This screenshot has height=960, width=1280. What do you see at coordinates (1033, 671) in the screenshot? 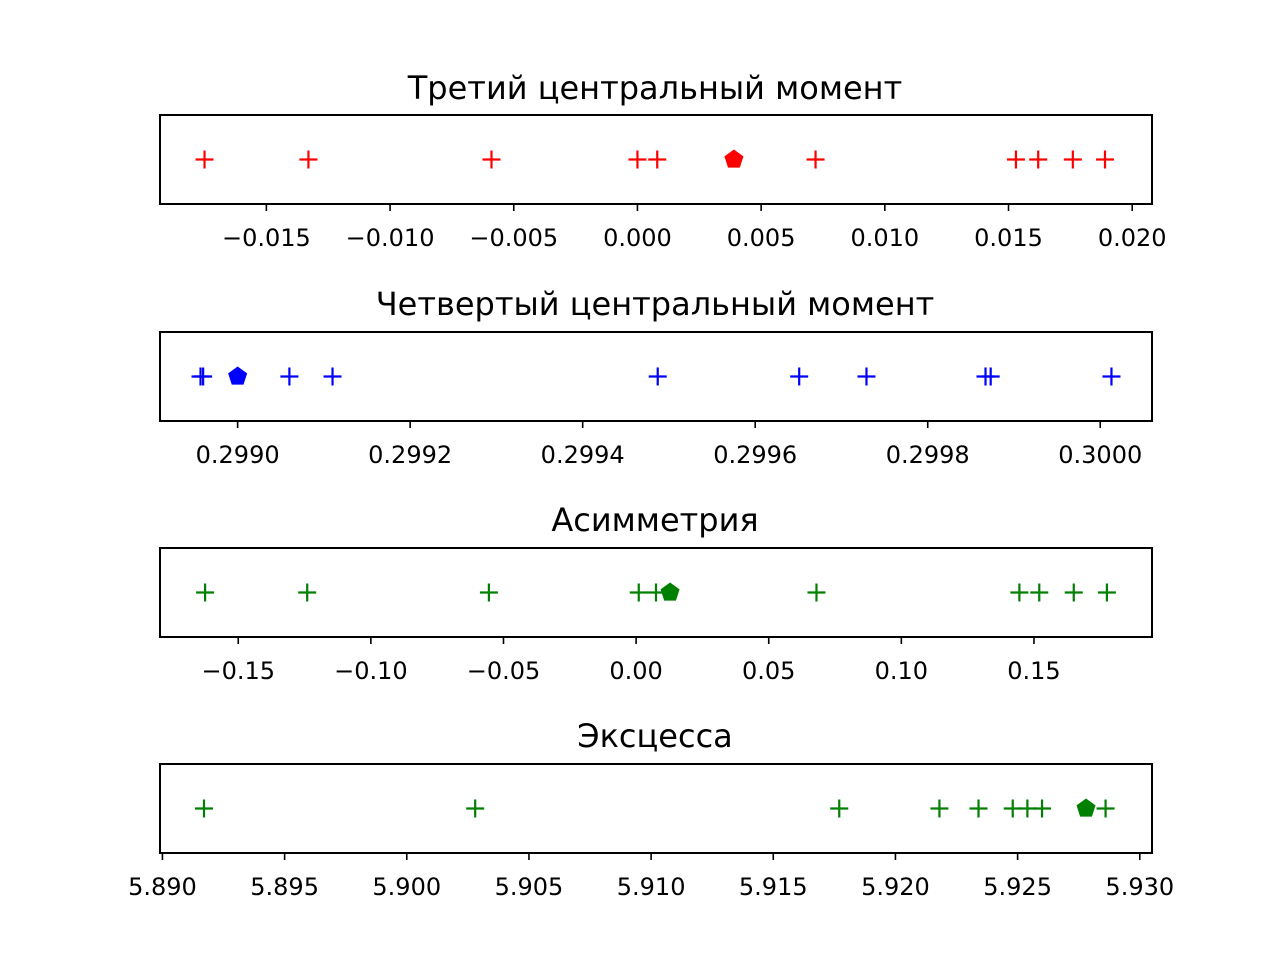
I see `x-tick-label: 0.15` at bounding box center [1033, 671].